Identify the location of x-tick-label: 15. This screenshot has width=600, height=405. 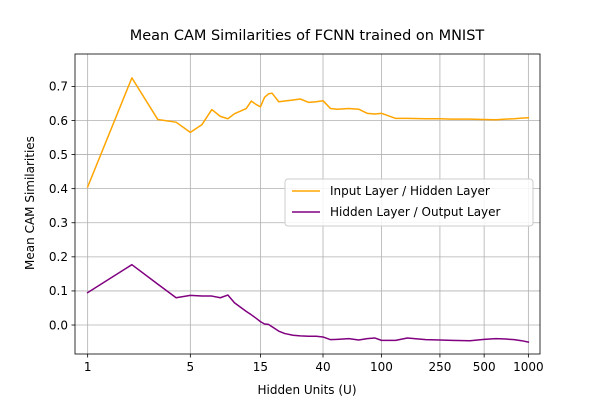
(260, 367).